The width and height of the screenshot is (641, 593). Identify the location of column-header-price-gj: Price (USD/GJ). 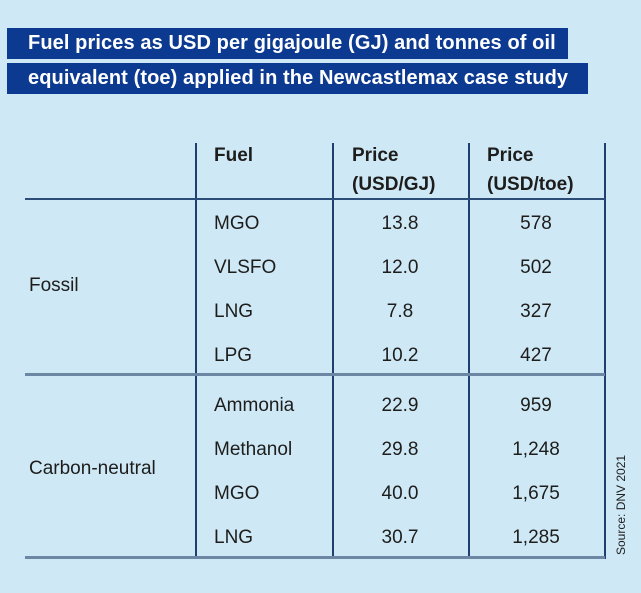
(393, 170).